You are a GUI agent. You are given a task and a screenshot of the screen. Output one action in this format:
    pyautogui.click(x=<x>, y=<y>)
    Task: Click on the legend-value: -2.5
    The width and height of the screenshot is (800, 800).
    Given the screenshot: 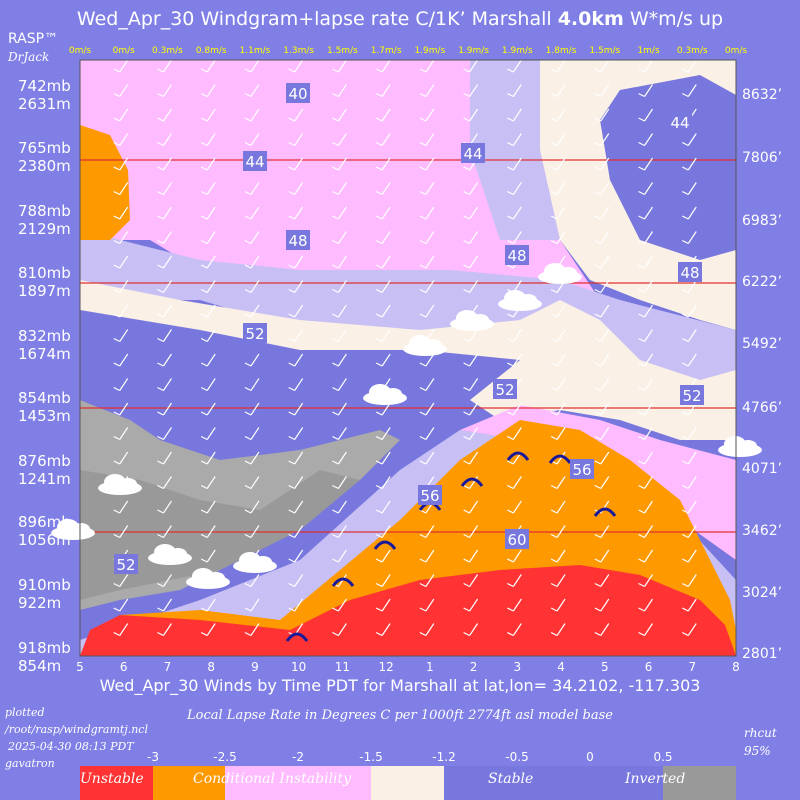 What is the action you would take?
    pyautogui.click(x=225, y=757)
    